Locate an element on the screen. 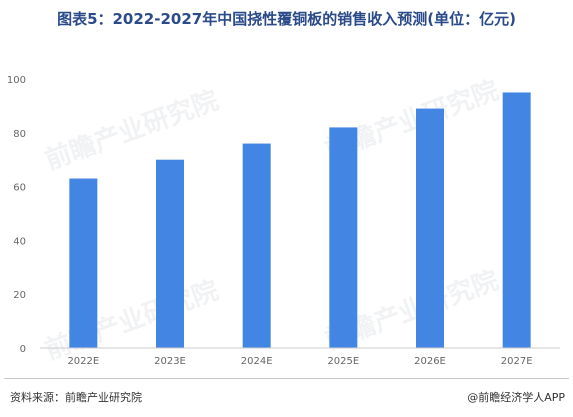 The width and height of the screenshot is (573, 417). x-tick-label: 2023E is located at coordinates (170, 361).